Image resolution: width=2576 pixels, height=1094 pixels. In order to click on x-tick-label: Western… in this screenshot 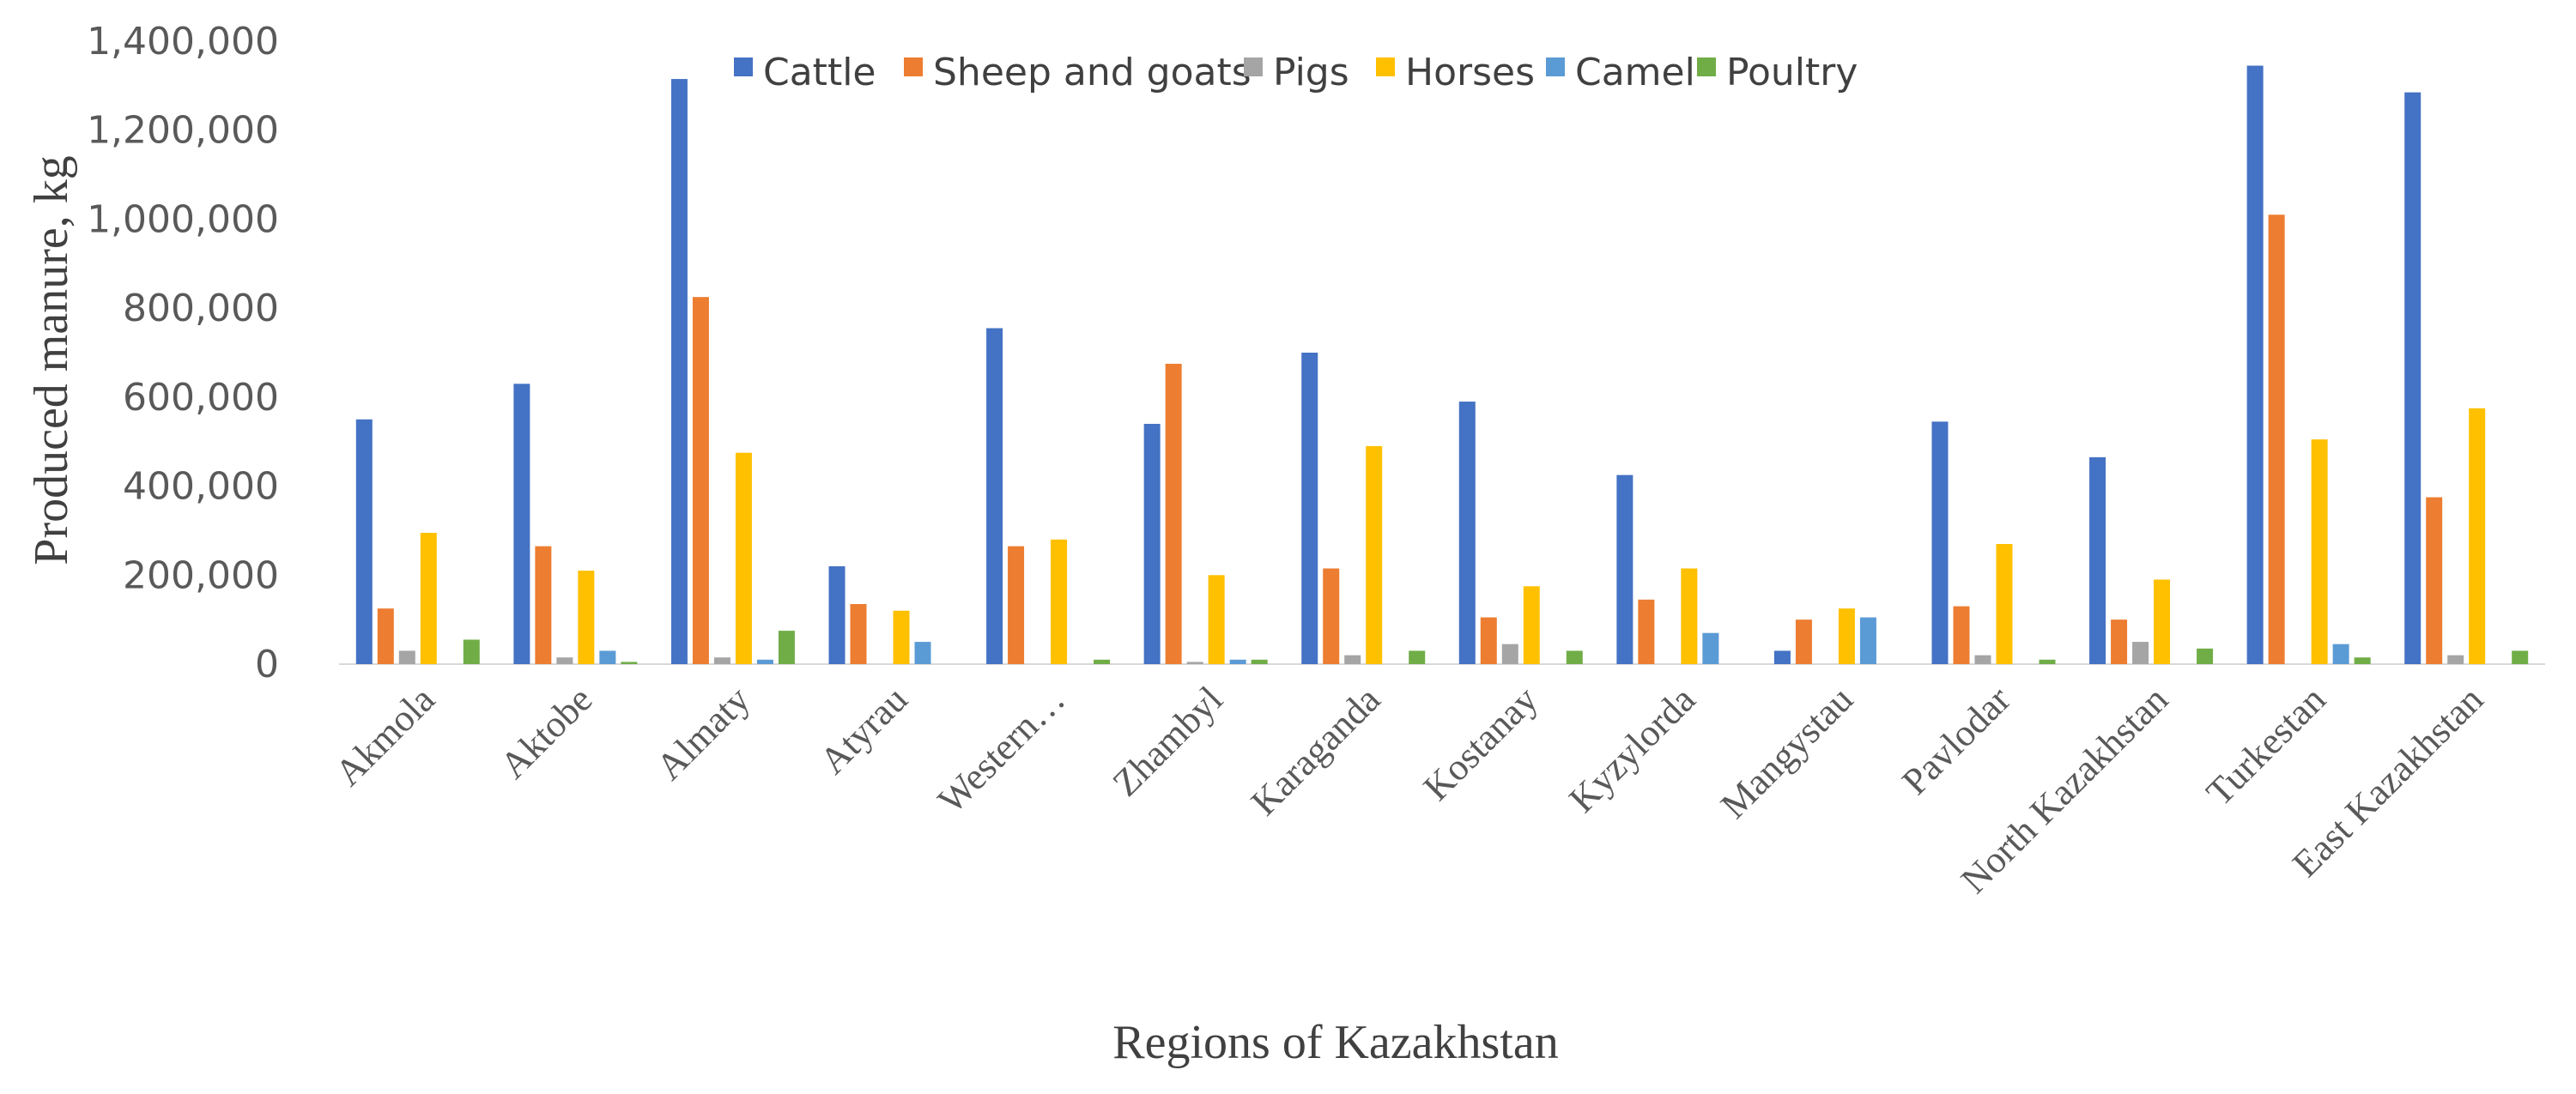, I will do `click(1001, 749)`.